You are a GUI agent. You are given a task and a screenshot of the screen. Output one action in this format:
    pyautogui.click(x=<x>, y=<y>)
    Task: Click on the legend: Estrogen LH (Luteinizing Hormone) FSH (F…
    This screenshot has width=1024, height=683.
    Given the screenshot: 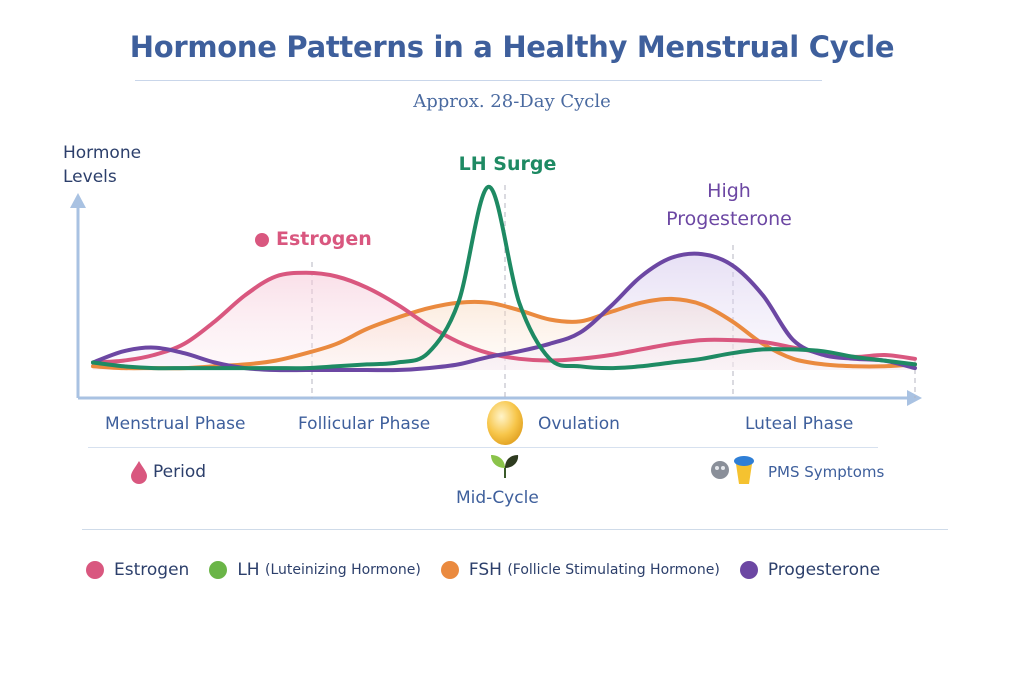 What is the action you would take?
    pyautogui.click(x=493, y=570)
    